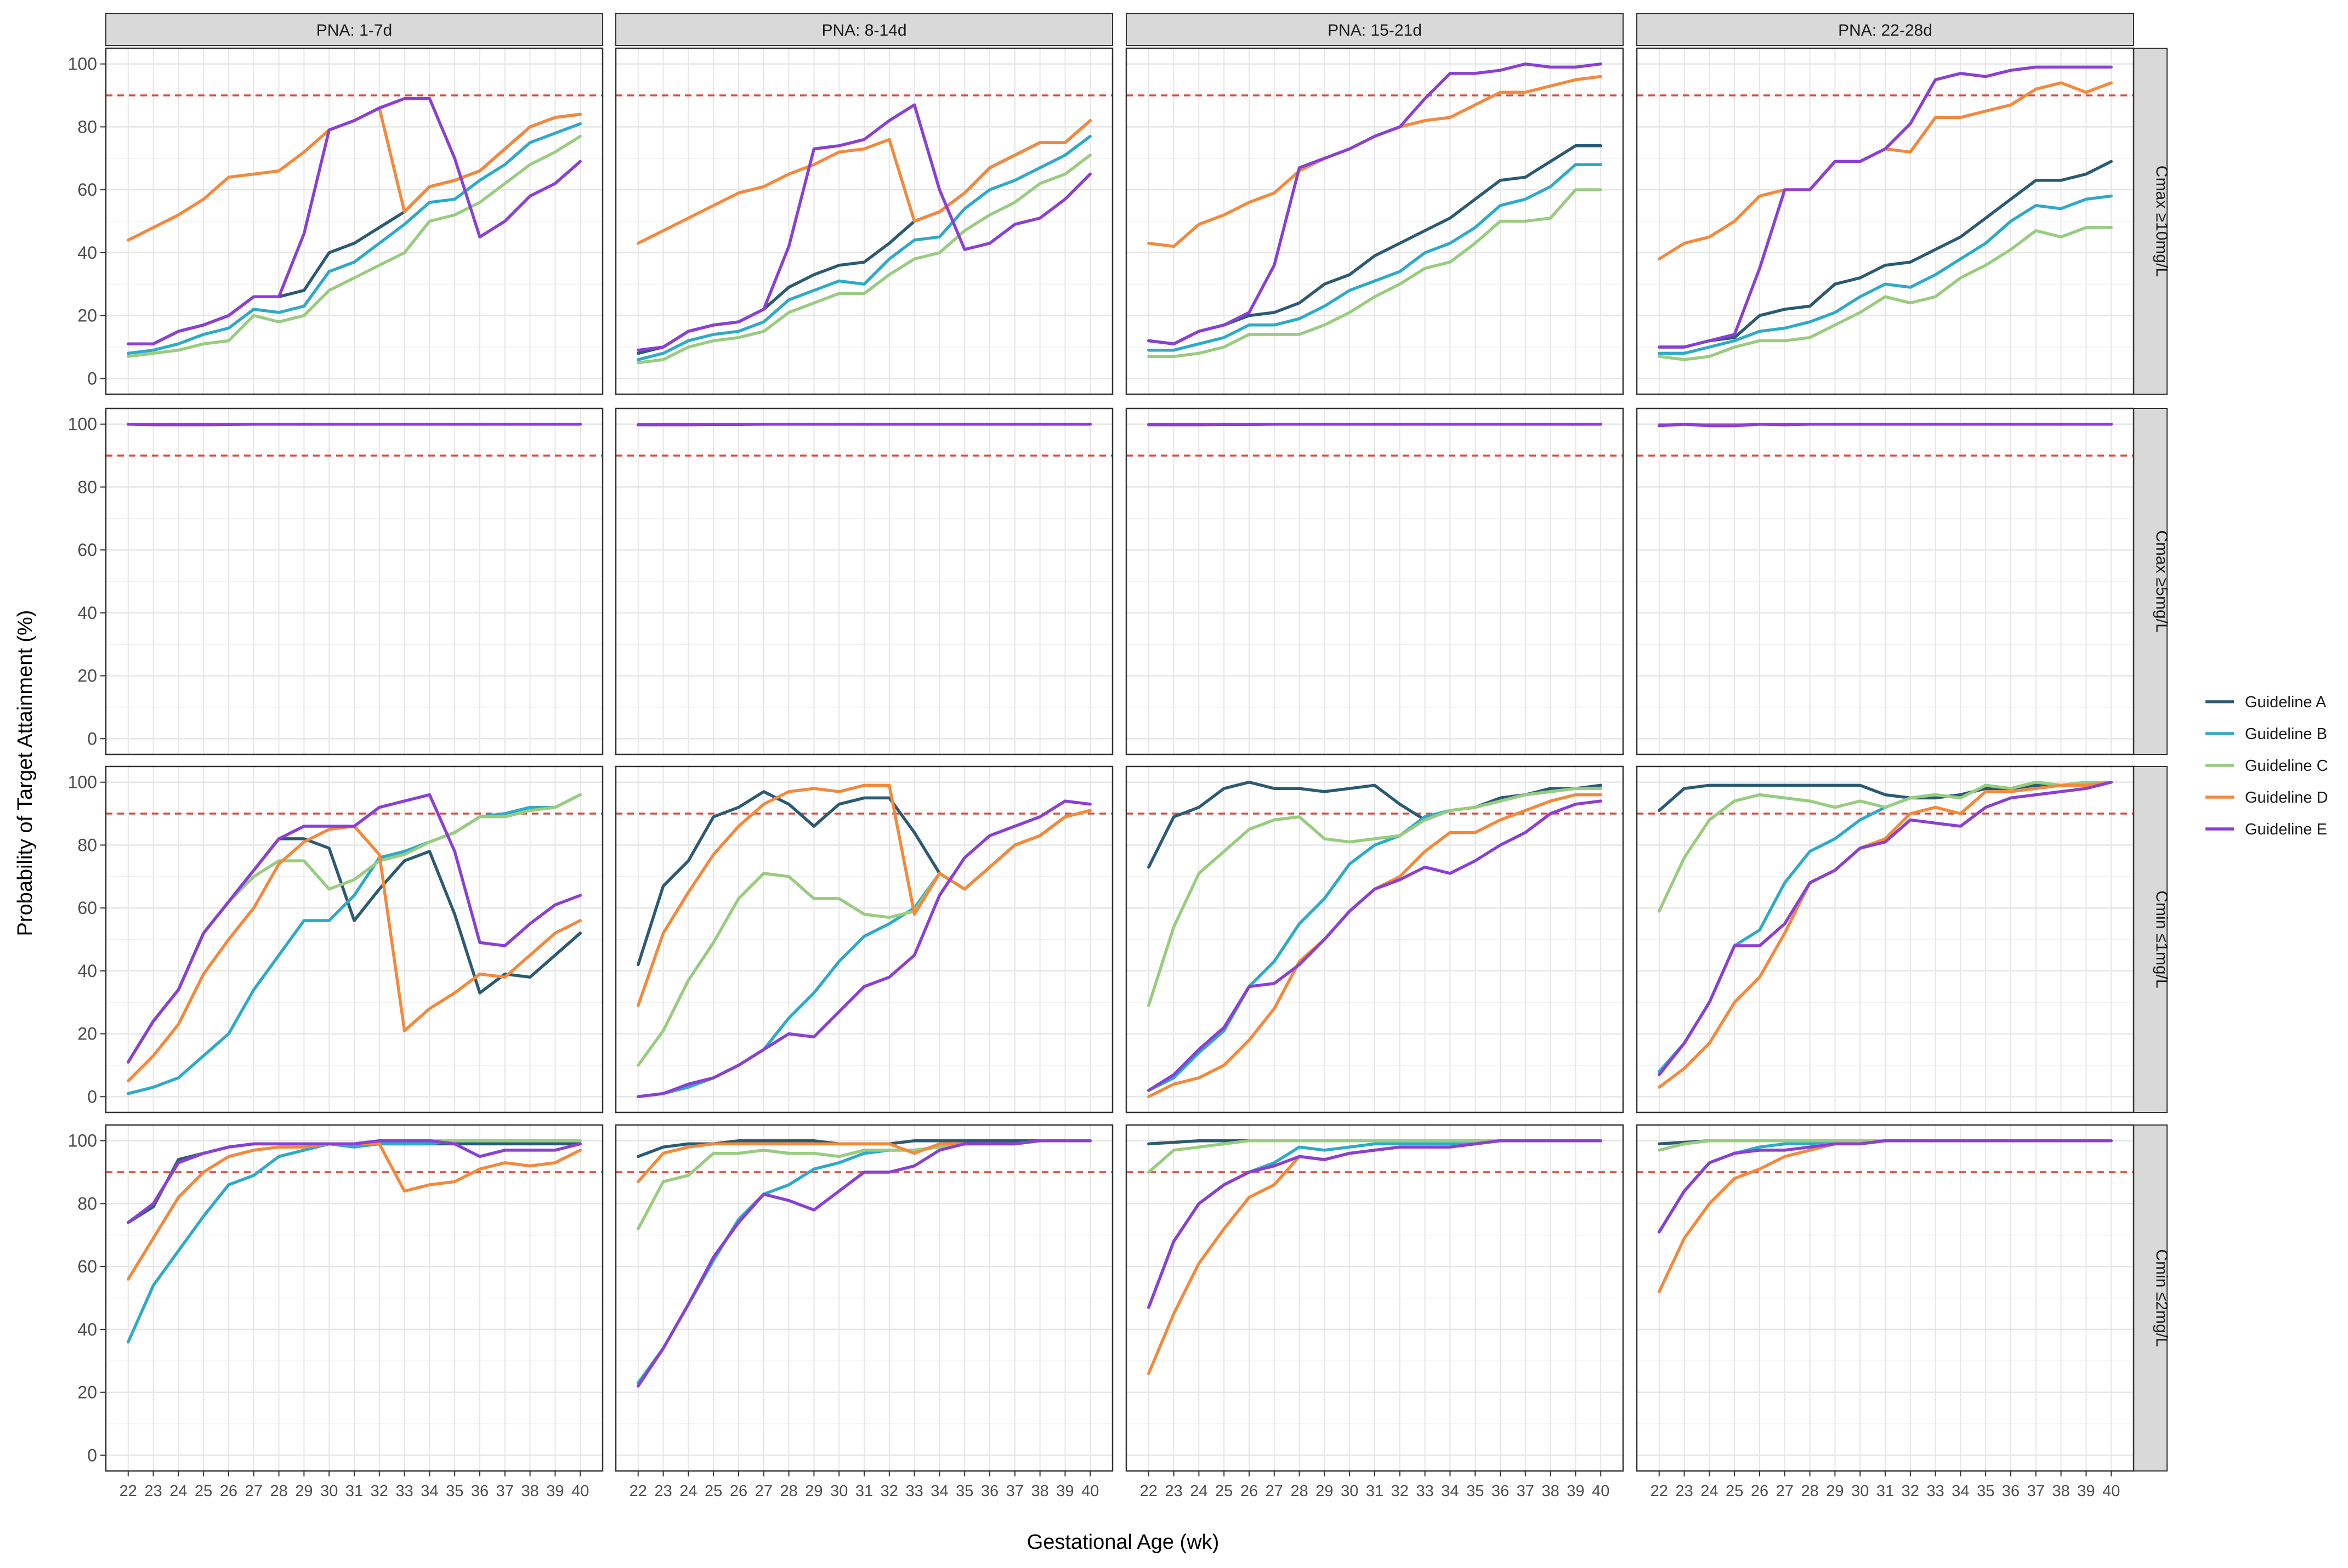 This screenshot has width=2348, height=1568. I want to click on y-axis-label: Probability of Target Attainment (%), so click(25, 773).